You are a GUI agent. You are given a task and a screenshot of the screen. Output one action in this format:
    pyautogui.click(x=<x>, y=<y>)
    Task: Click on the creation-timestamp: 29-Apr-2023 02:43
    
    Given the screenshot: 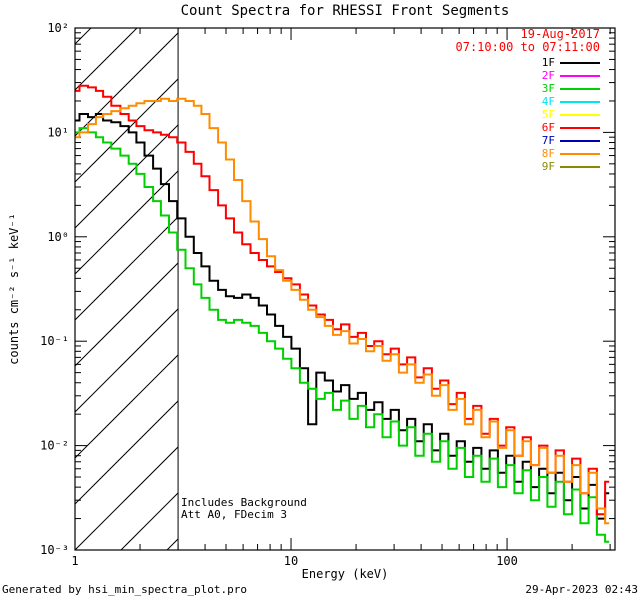 What is the action you would take?
    pyautogui.click(x=581, y=589)
    